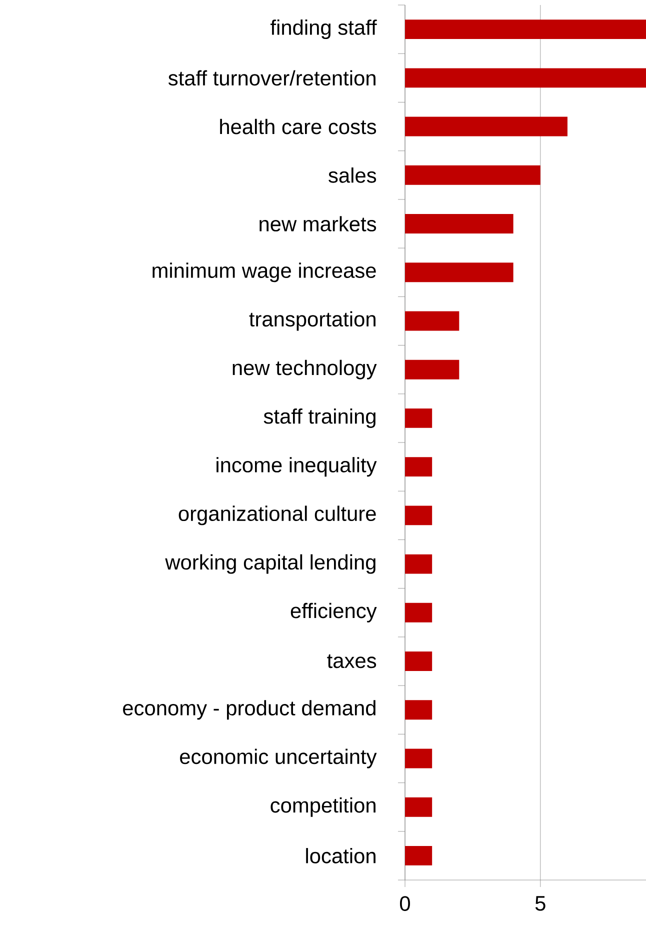  What do you see at coordinates (318, 224) in the screenshot?
I see `y-tick-label: new markets` at bounding box center [318, 224].